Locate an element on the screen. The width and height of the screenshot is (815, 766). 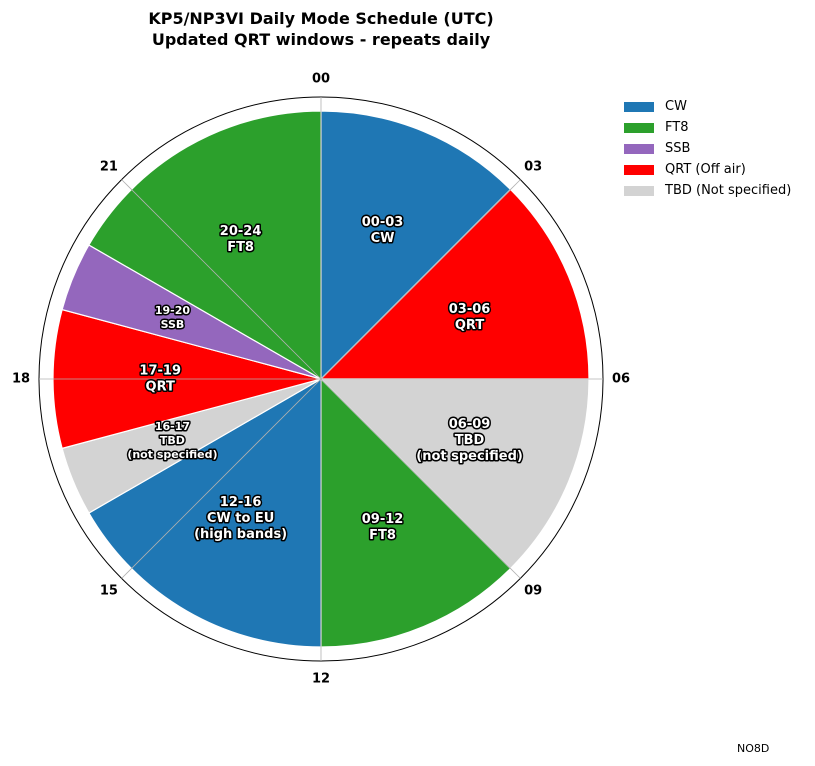
hour-tick-label-03: 03 is located at coordinates (533, 166).